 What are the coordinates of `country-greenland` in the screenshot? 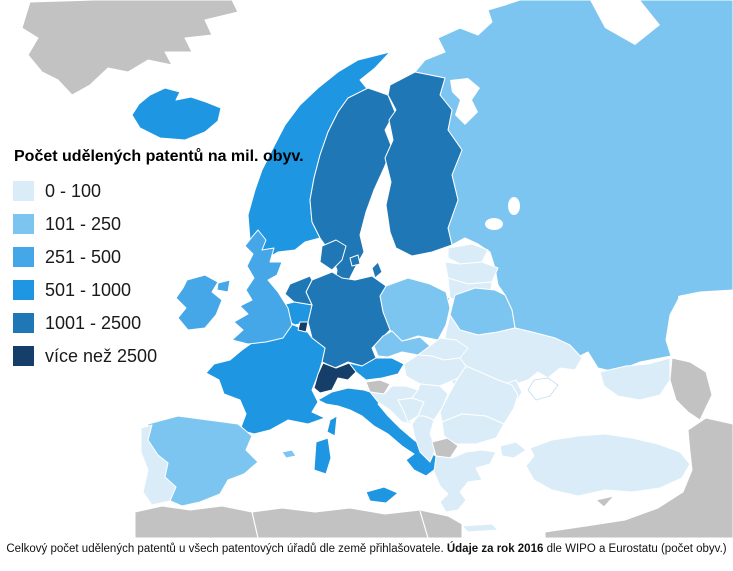 It's located at (130, 48).